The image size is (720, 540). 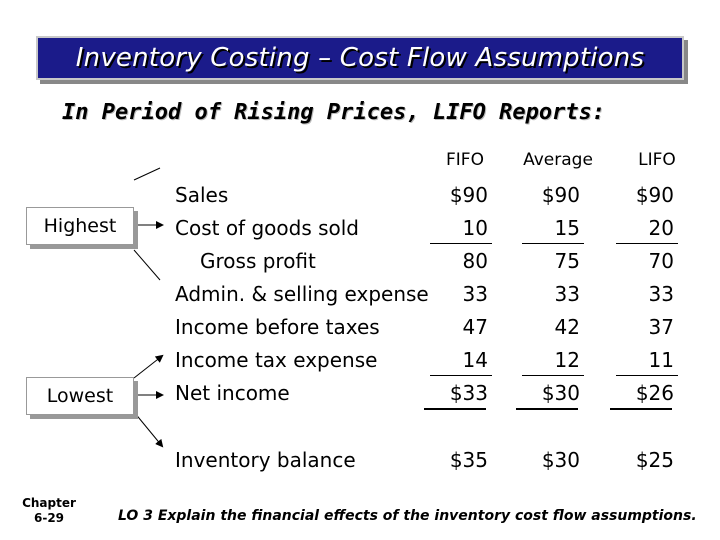 What do you see at coordinates (148, 366) in the screenshot?
I see `lowest-arrow-tax` at bounding box center [148, 366].